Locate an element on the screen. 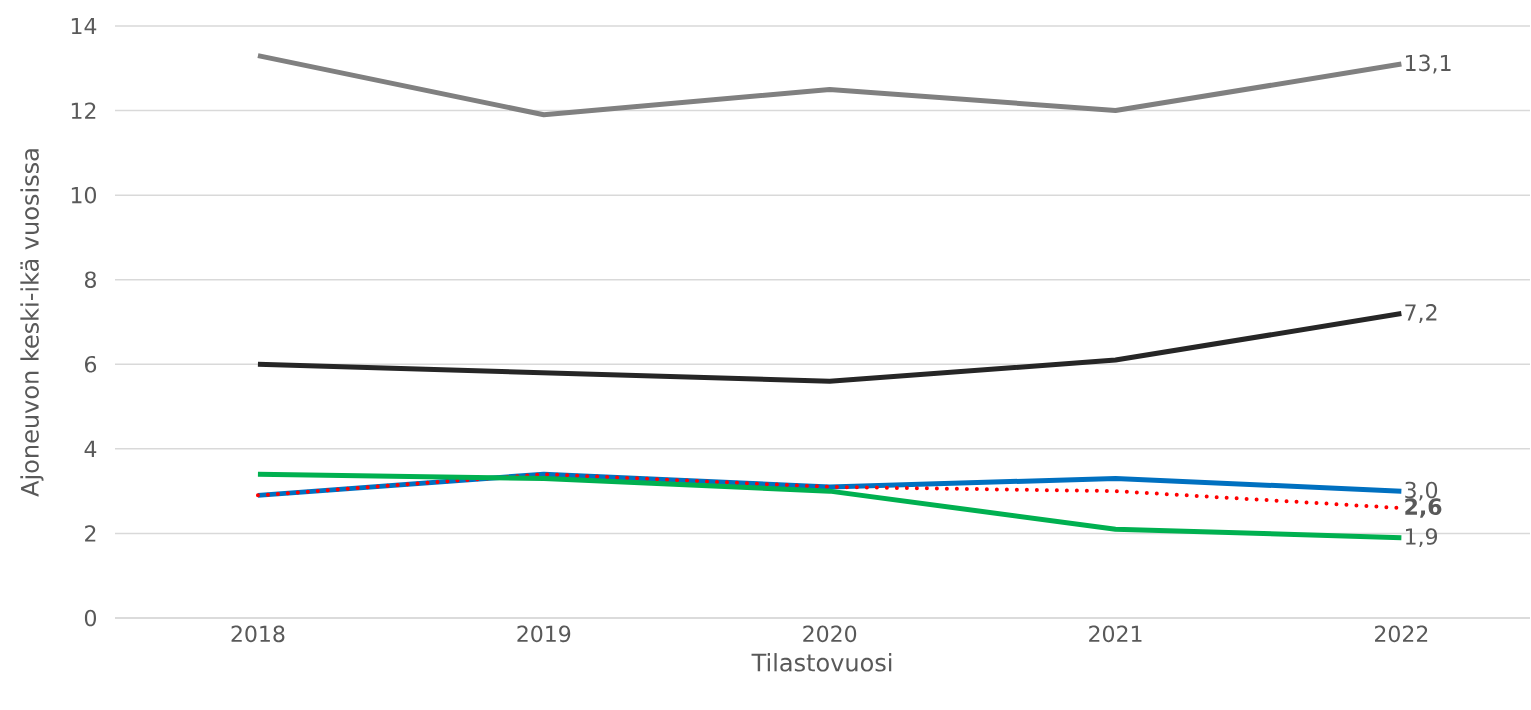 This screenshot has height=710, width=1531. y-tick-label: 10 is located at coordinates (83, 195).